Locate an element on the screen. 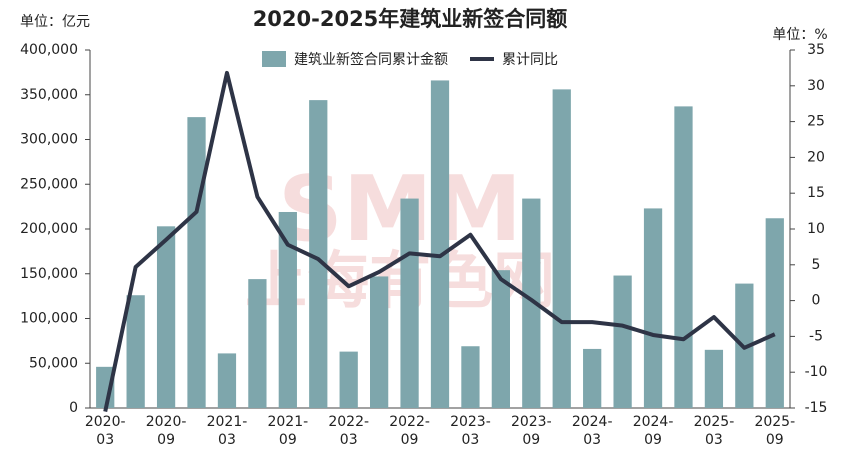 The height and width of the screenshot is (456, 849). x-tick-label: 2023-03 is located at coordinates (470, 431).